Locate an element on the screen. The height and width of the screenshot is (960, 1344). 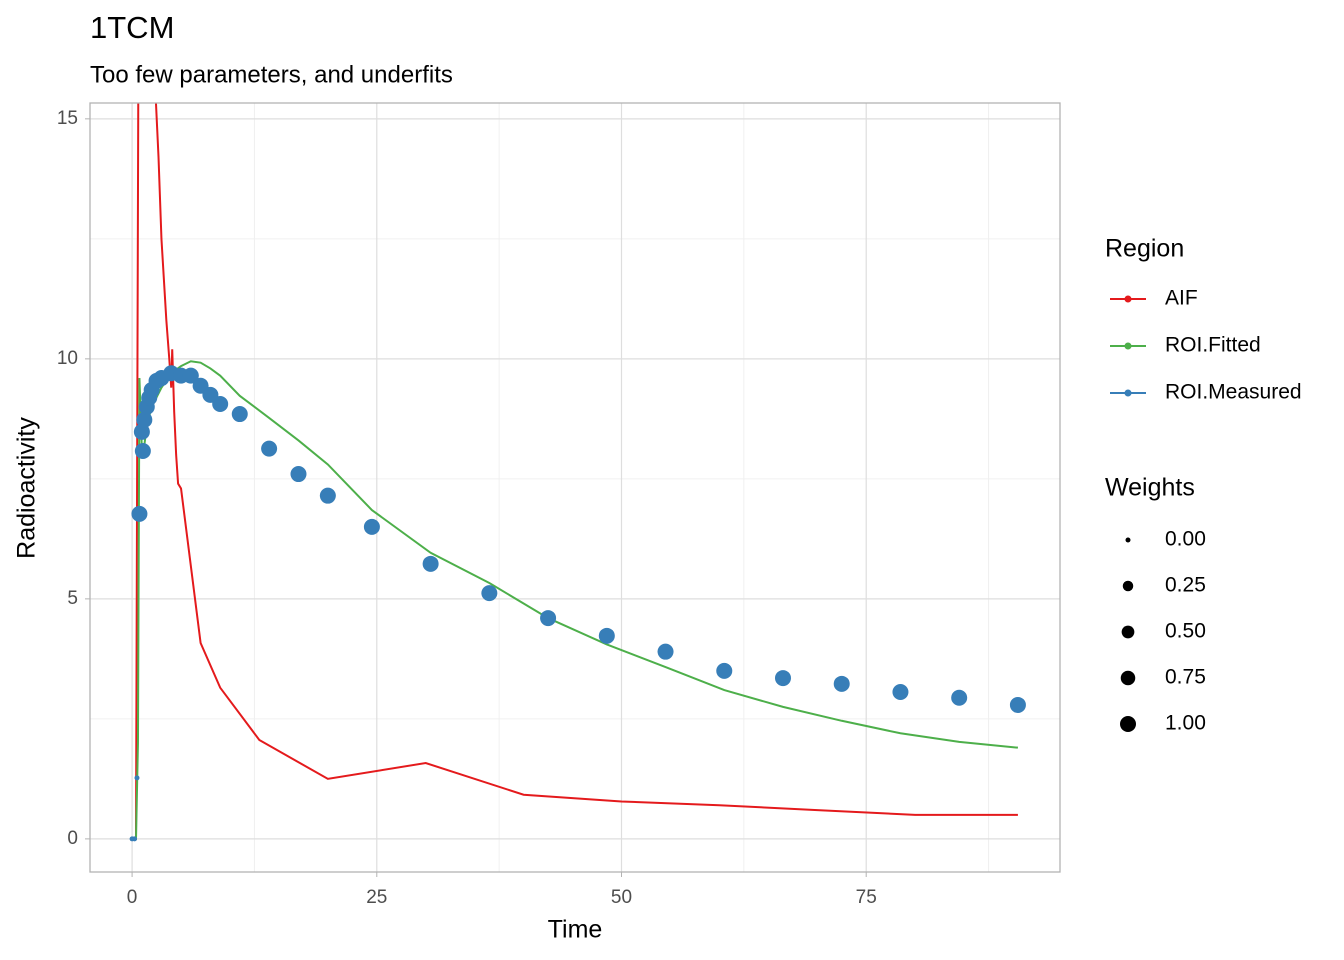
x-tick-label: 50 is located at coordinates (621, 897).